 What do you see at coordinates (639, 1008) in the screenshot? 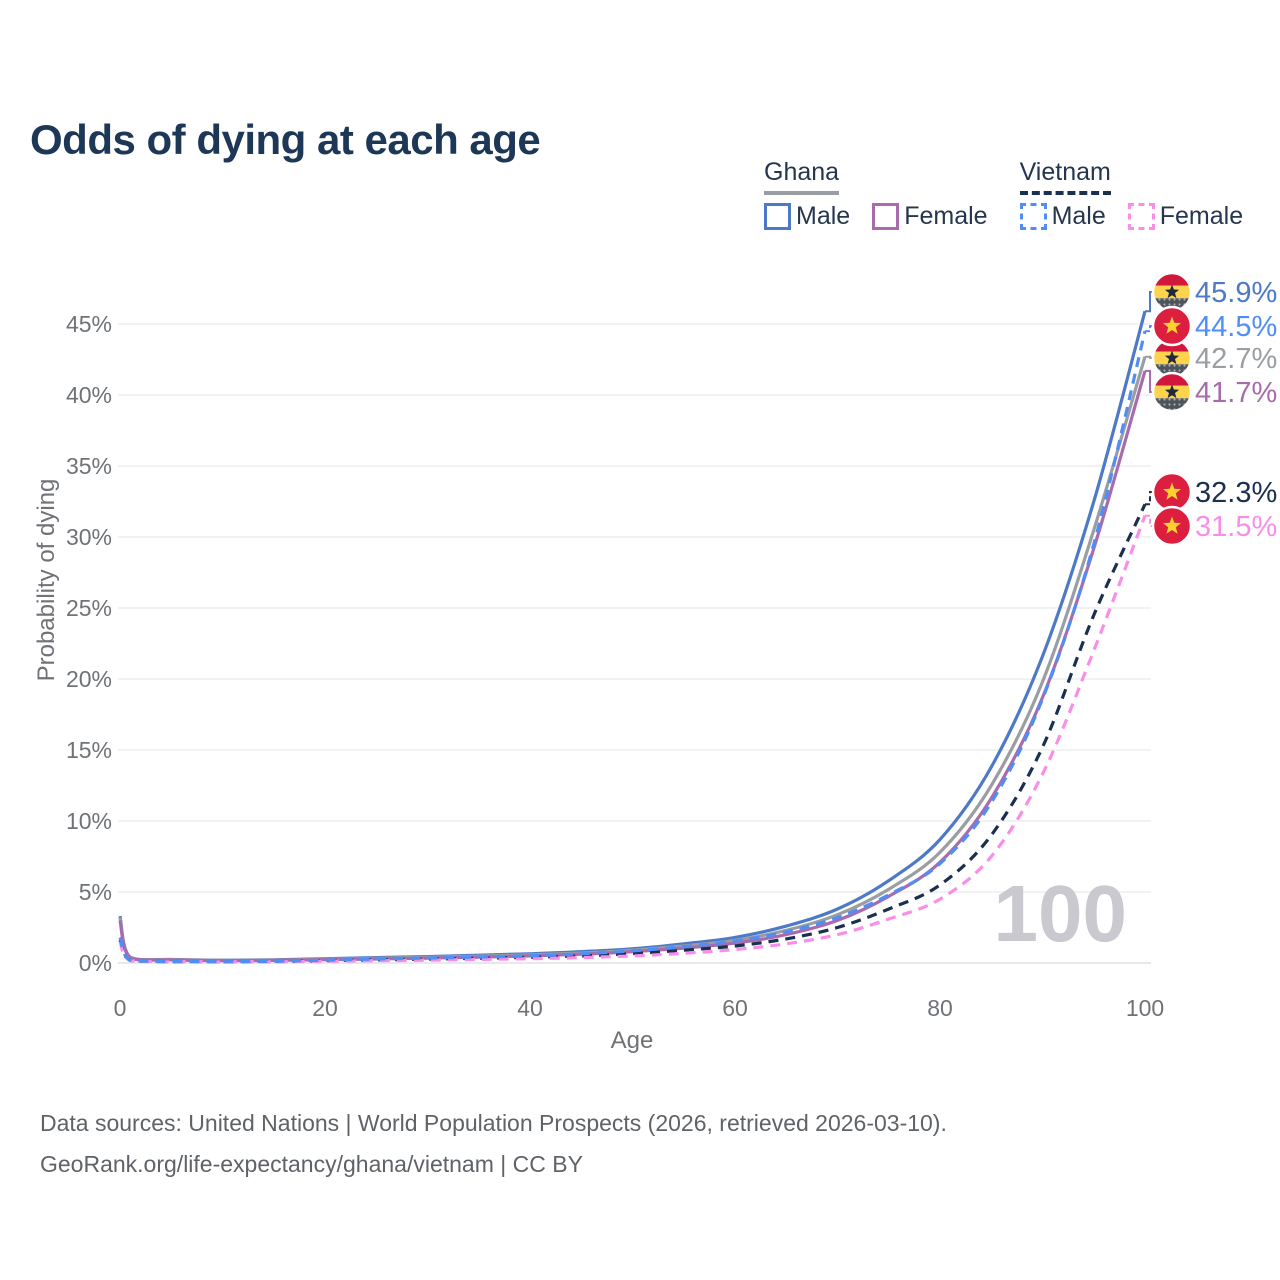
I see `x-axis-tick-labels: 0 20 40 60 80 100` at bounding box center [639, 1008].